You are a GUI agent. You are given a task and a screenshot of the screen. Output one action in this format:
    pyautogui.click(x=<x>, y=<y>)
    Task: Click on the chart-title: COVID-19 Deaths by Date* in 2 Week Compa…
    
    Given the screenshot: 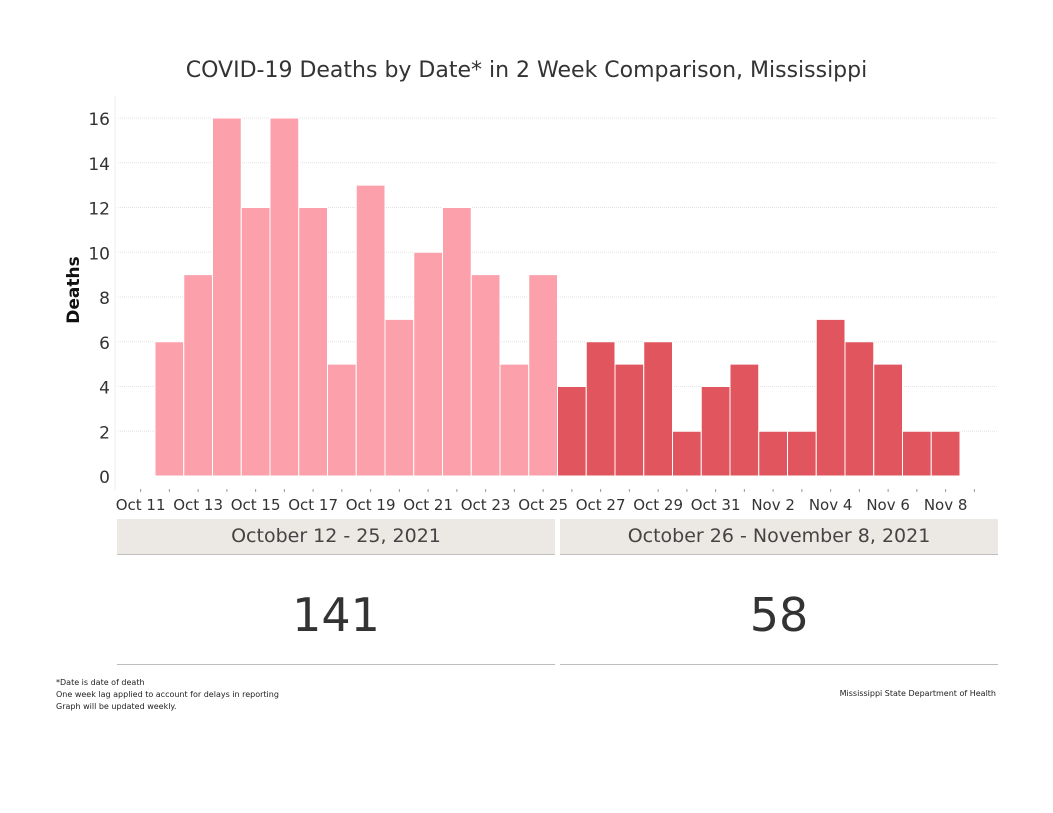 What is the action you would take?
    pyautogui.click(x=526, y=70)
    